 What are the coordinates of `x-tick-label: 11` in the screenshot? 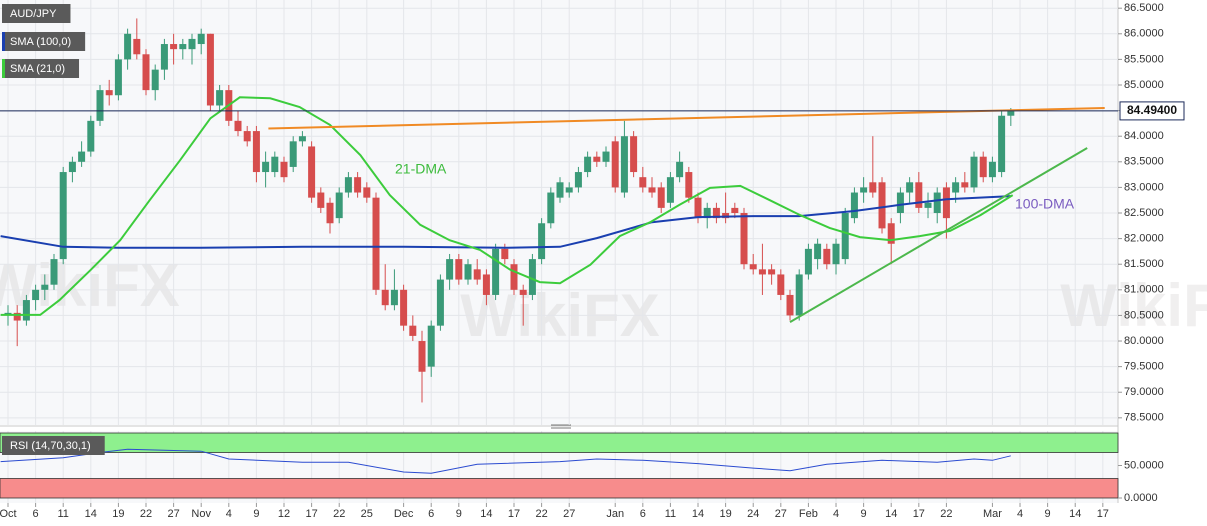 It's located at (62, 514).